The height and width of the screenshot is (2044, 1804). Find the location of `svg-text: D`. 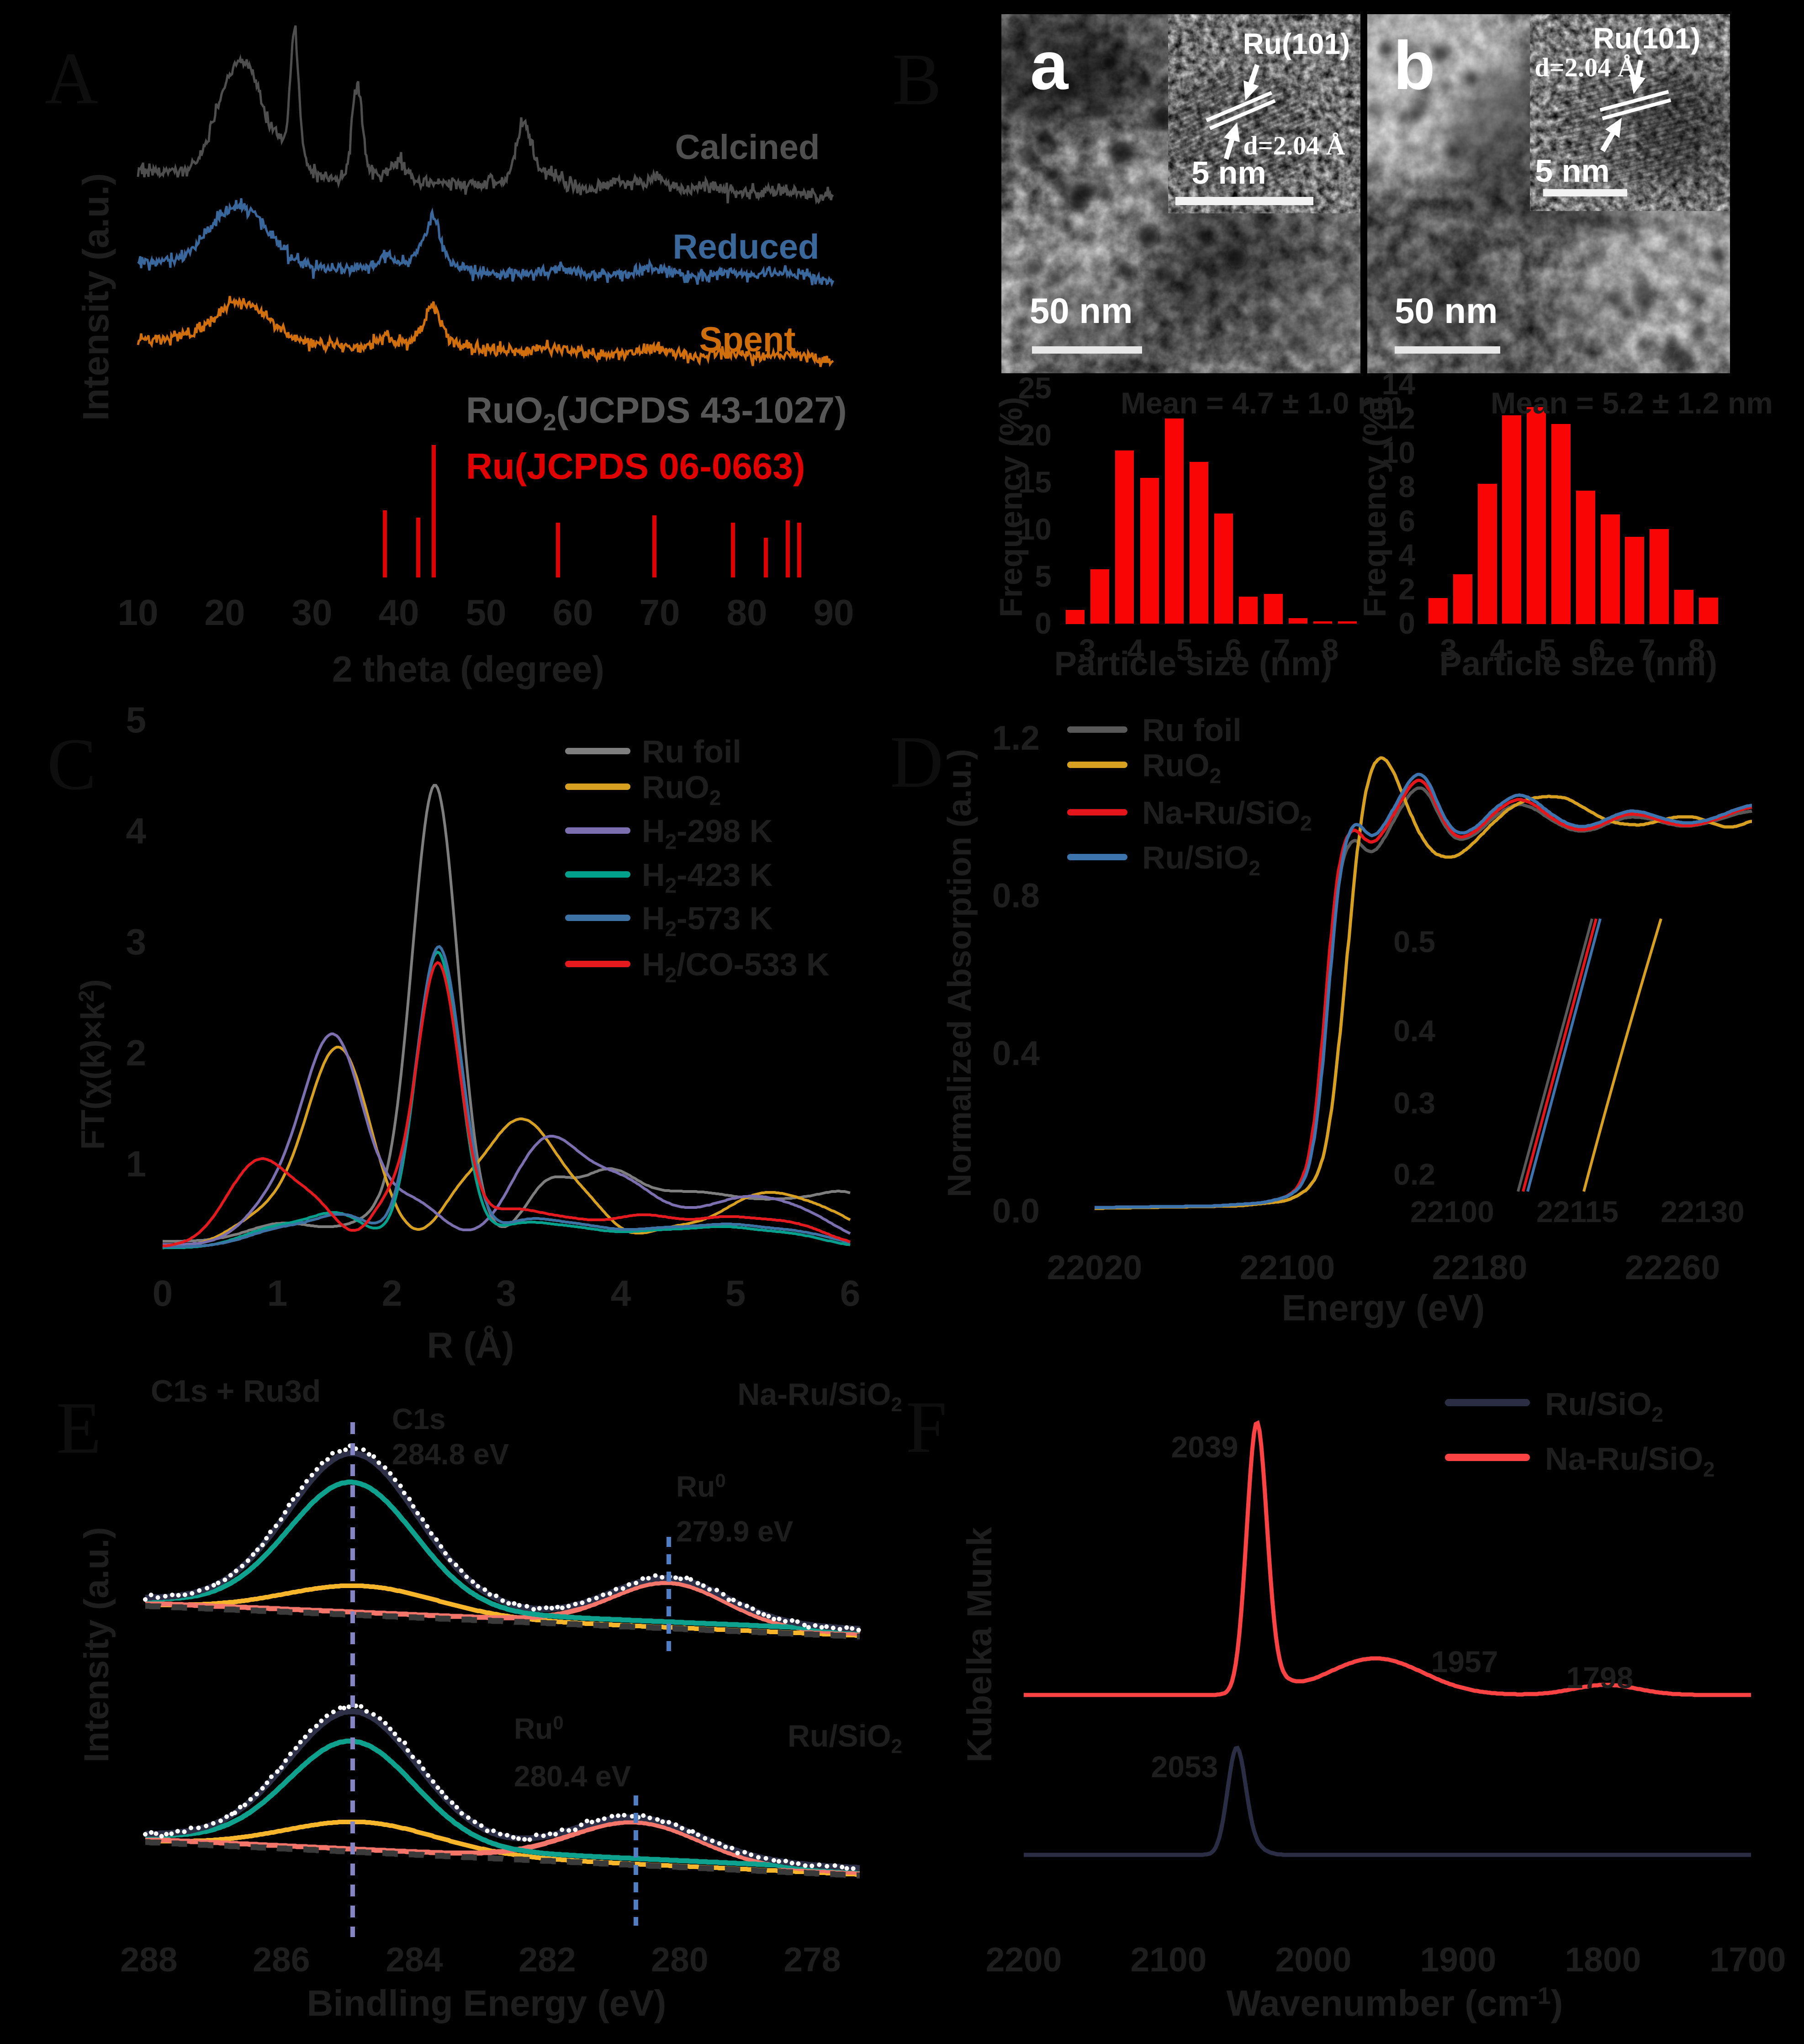

svg-text: D is located at coordinates (916, 762).